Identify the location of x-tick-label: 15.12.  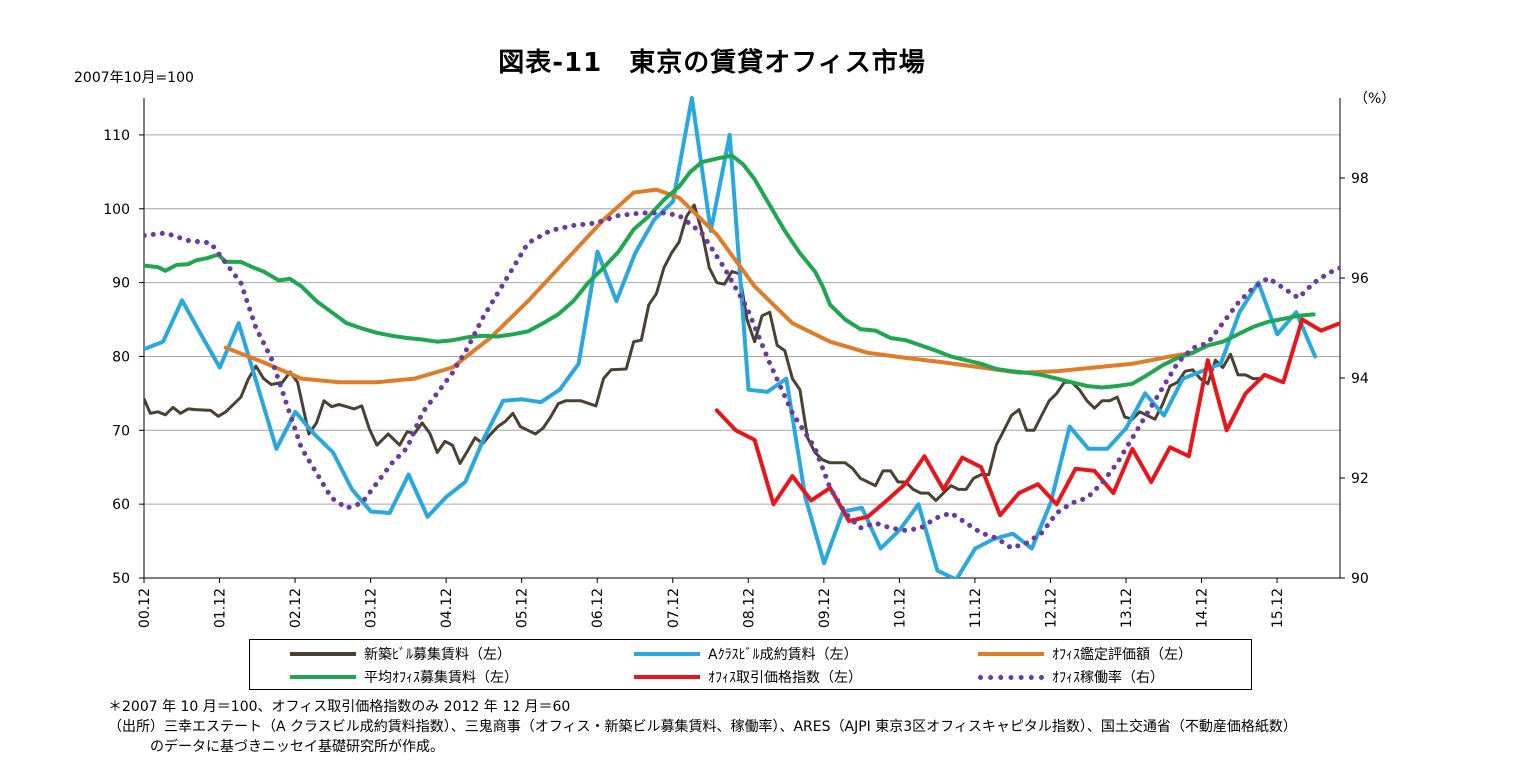
(1278, 608).